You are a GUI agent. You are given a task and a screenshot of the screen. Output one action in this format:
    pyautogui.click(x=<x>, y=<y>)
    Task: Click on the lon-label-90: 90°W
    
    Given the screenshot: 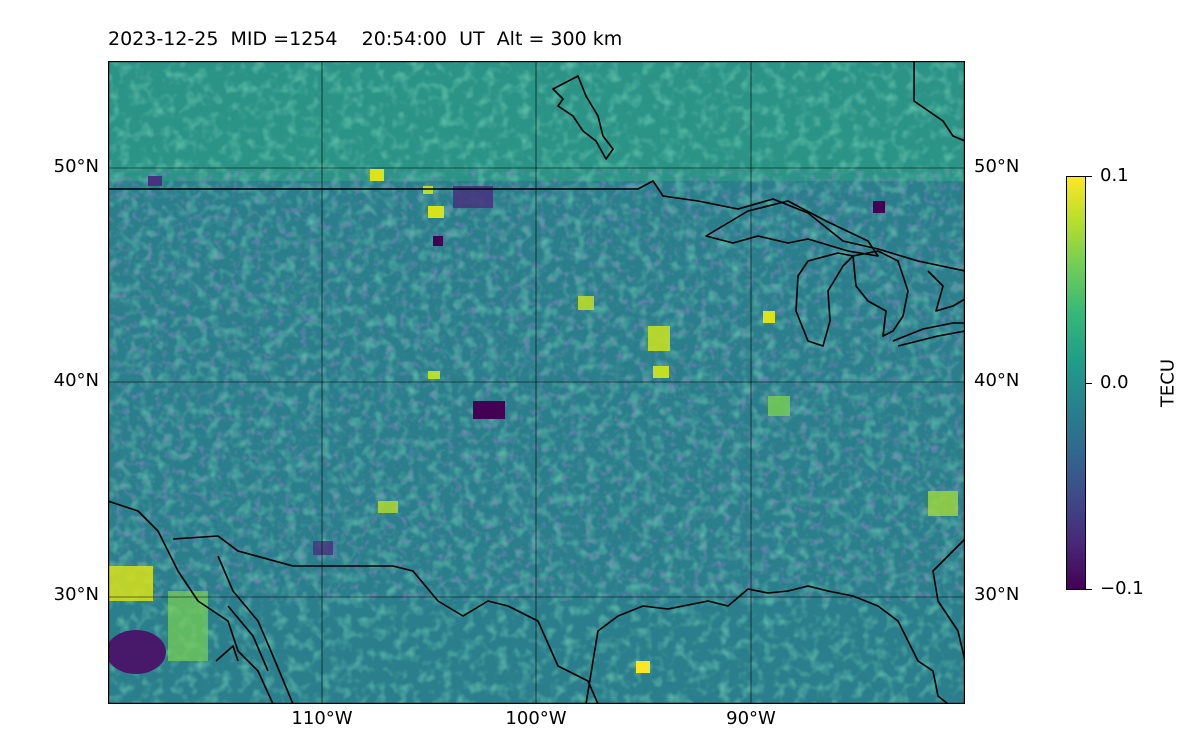 What is the action you would take?
    pyautogui.click(x=751, y=718)
    